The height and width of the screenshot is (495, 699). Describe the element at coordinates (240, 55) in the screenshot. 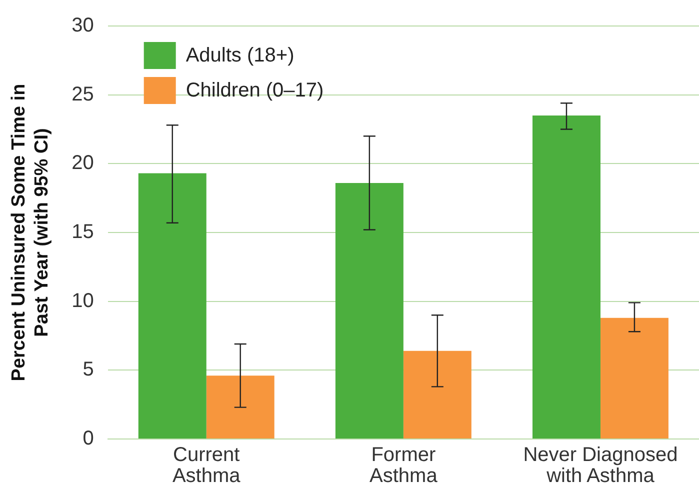

I see `legend-label: Adults (18+)` at that location.